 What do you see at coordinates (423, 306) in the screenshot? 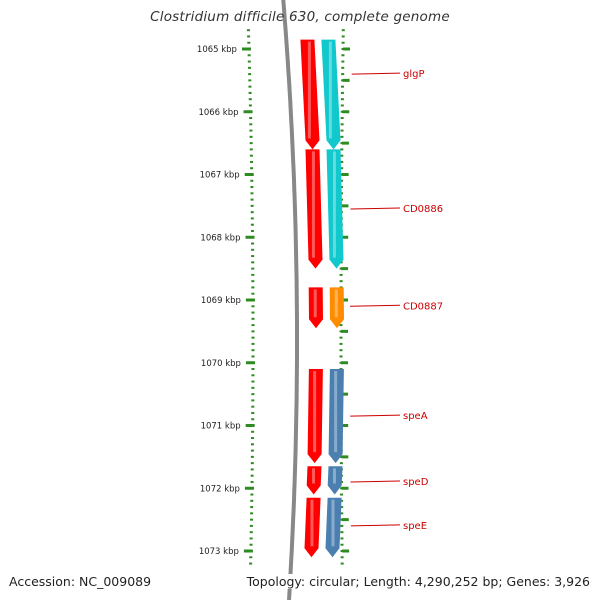
I see `gene-label-cd0887: CD0887` at bounding box center [423, 306].